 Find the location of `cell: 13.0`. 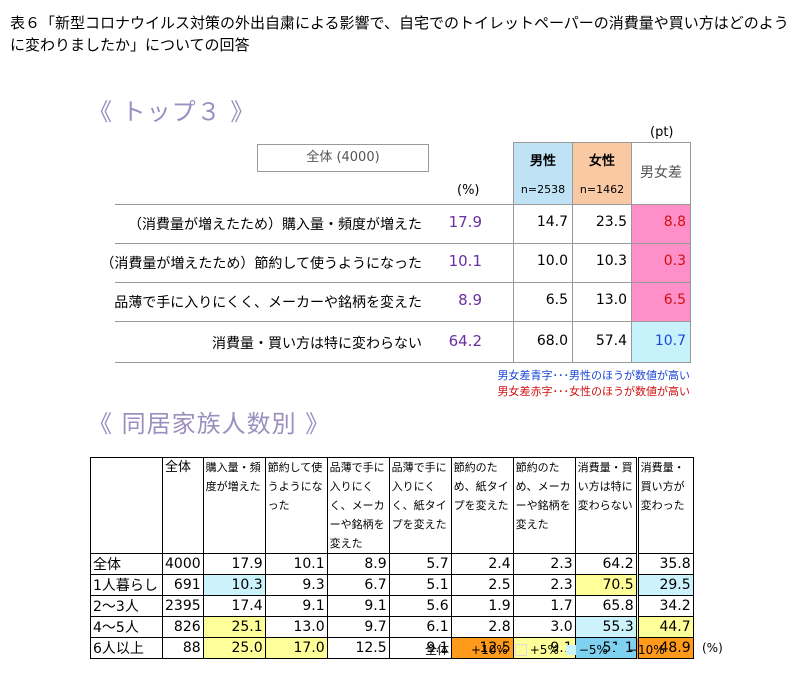

cell: 13.0 is located at coordinates (296, 627).